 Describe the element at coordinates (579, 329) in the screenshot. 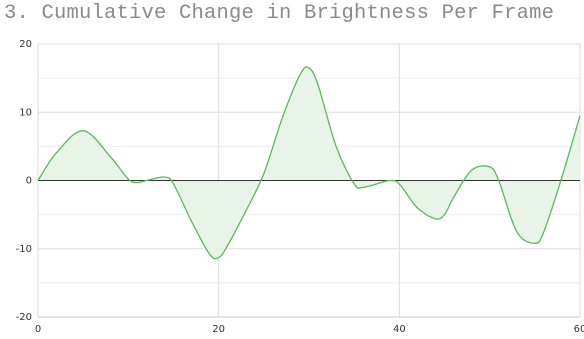

I see `x-tick-label: 60` at that location.